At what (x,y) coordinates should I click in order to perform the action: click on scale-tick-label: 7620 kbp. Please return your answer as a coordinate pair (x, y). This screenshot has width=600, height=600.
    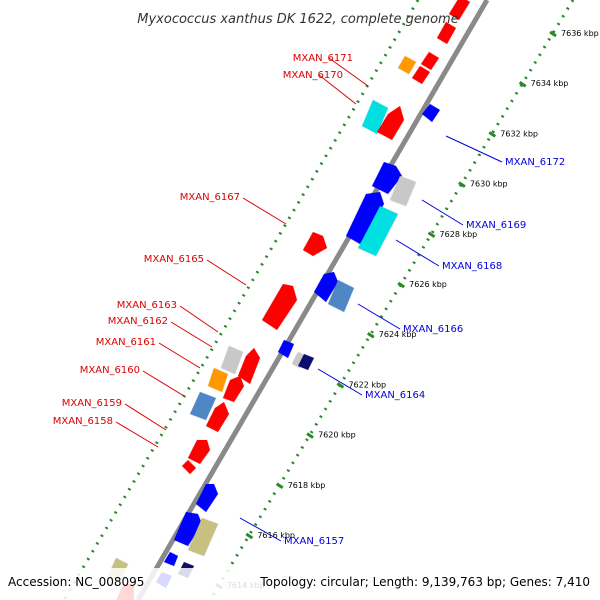
    Looking at the image, I should click on (337, 435).